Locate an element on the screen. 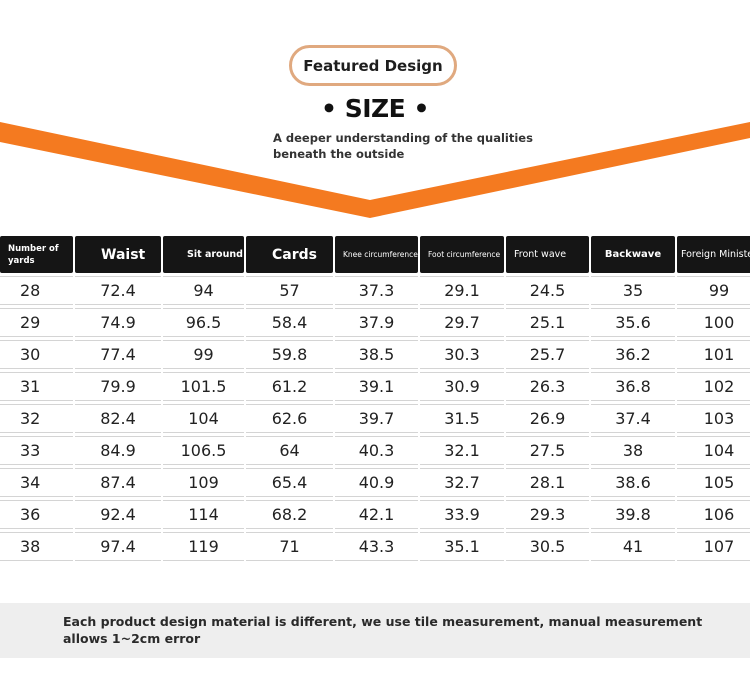 The height and width of the screenshot is (674, 750). table-cell: 41 is located at coordinates (633, 546).